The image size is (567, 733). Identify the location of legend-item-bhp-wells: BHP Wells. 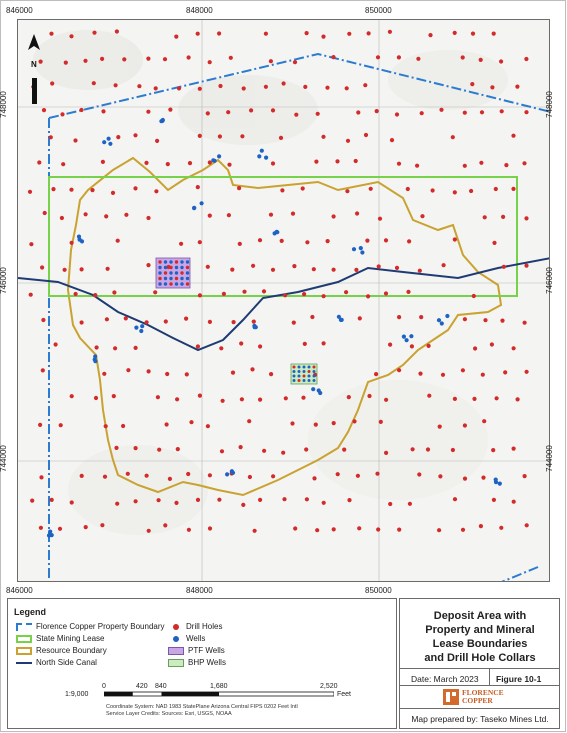
(197, 662).